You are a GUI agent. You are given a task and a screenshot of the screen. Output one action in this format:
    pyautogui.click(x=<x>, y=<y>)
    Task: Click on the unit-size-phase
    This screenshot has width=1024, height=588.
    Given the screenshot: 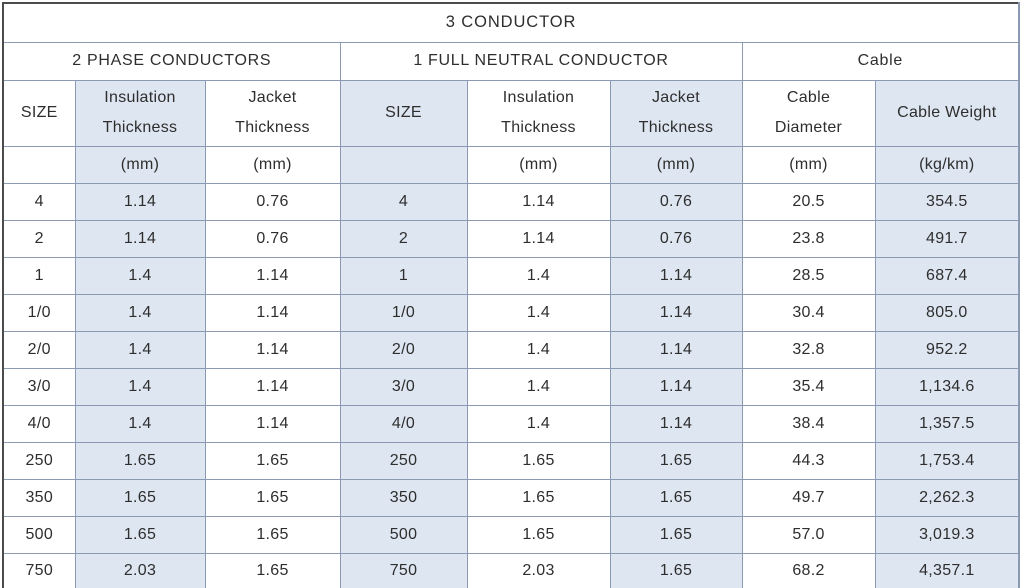 What is the action you would take?
    pyautogui.click(x=39, y=164)
    